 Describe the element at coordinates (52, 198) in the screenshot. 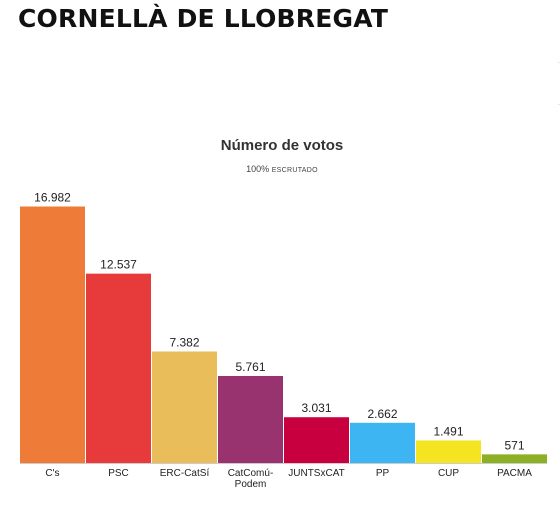

I see `value-label-0: 16.982` at that location.